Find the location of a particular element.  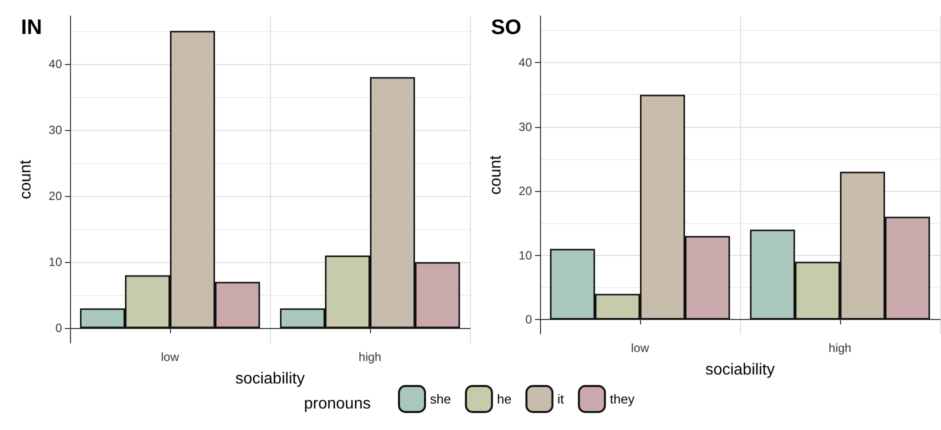

chart-title: IN is located at coordinates (31, 27).